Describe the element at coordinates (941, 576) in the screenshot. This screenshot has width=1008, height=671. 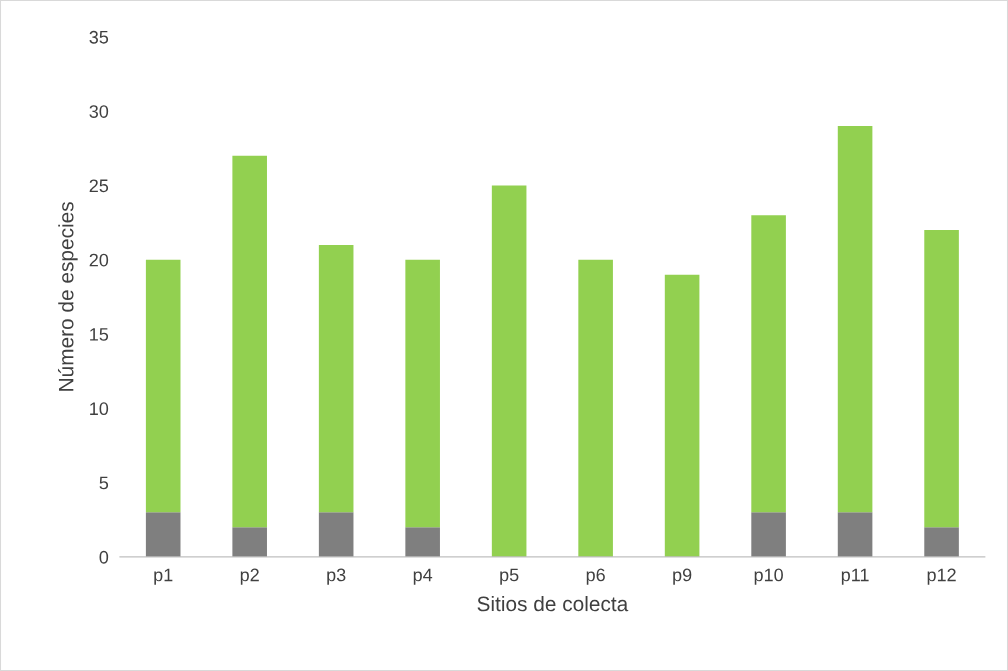
I see `x-tick-label: p12` at that location.